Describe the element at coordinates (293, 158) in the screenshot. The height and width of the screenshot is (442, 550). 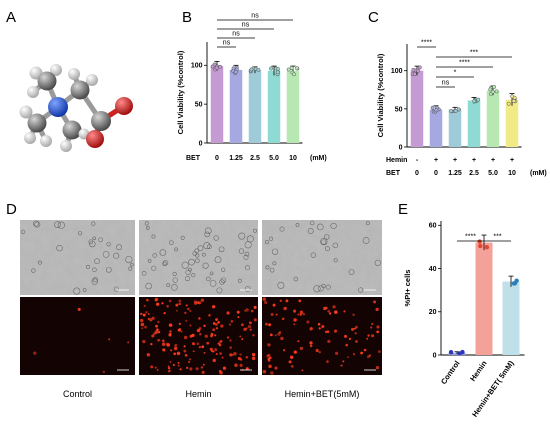
I see `x-tick-label: 10` at that location.